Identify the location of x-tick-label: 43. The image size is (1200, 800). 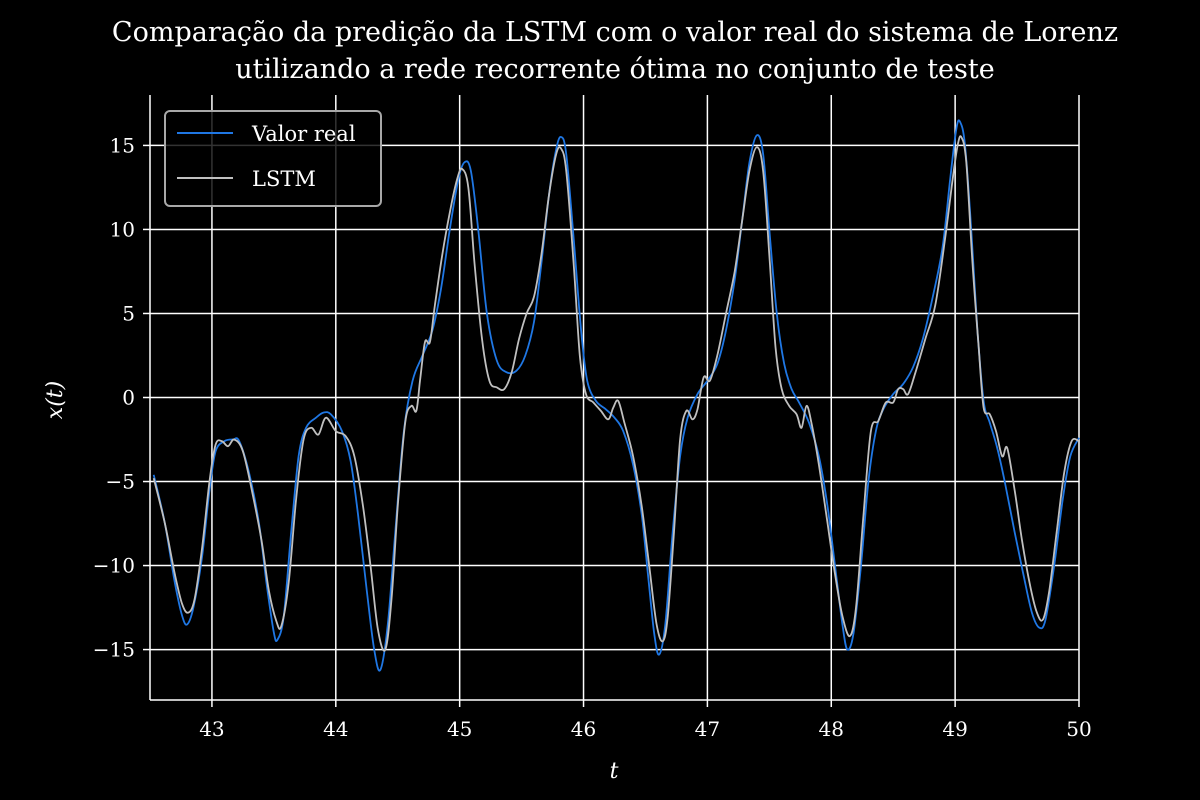
(211, 729).